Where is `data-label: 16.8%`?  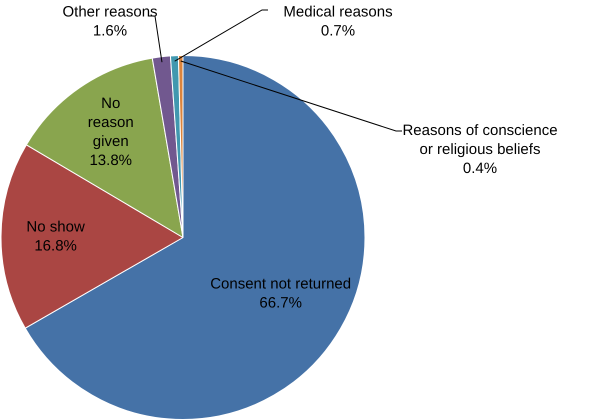
data-label: 16.8% is located at coordinates (55, 245).